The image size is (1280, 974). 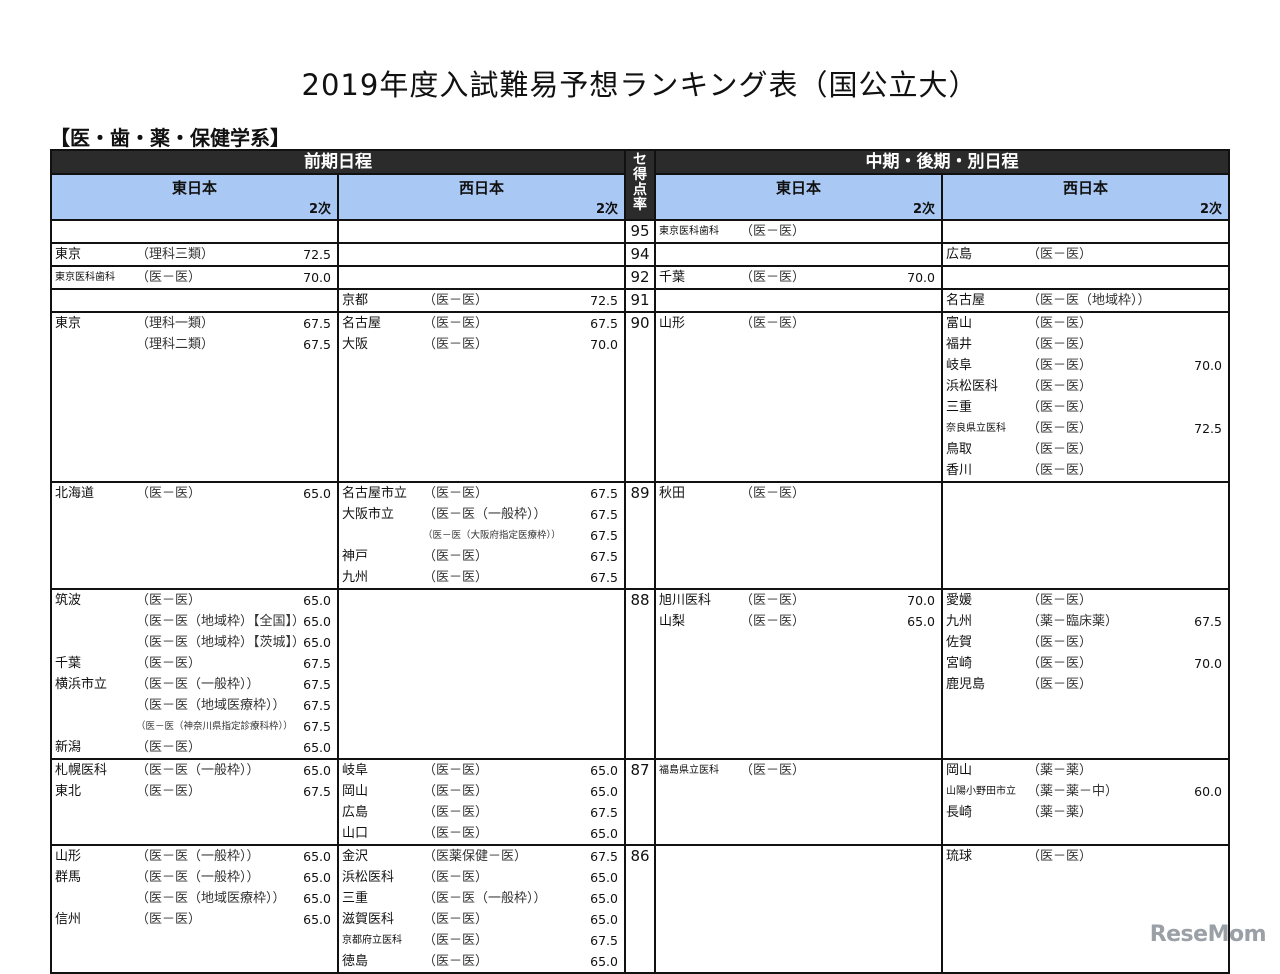 I want to click on course-name: （医－医（地域枠））, so click(x=1089, y=300).